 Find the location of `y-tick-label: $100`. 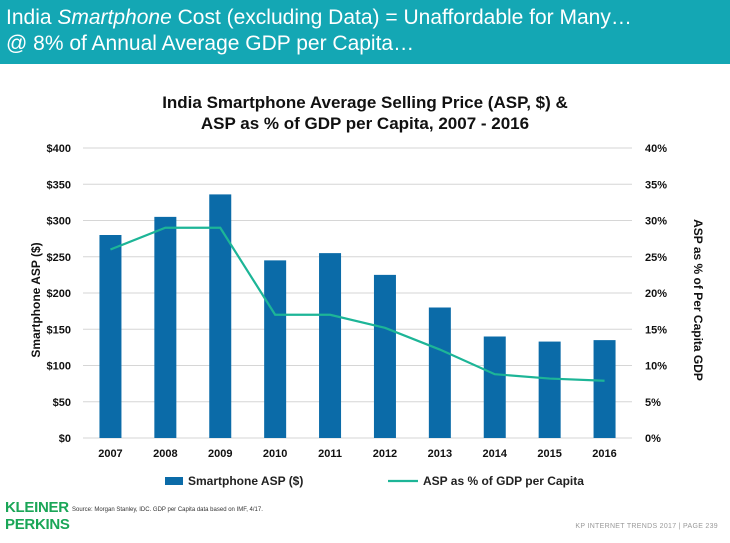

y-tick-label: $100 is located at coordinates (59, 367).